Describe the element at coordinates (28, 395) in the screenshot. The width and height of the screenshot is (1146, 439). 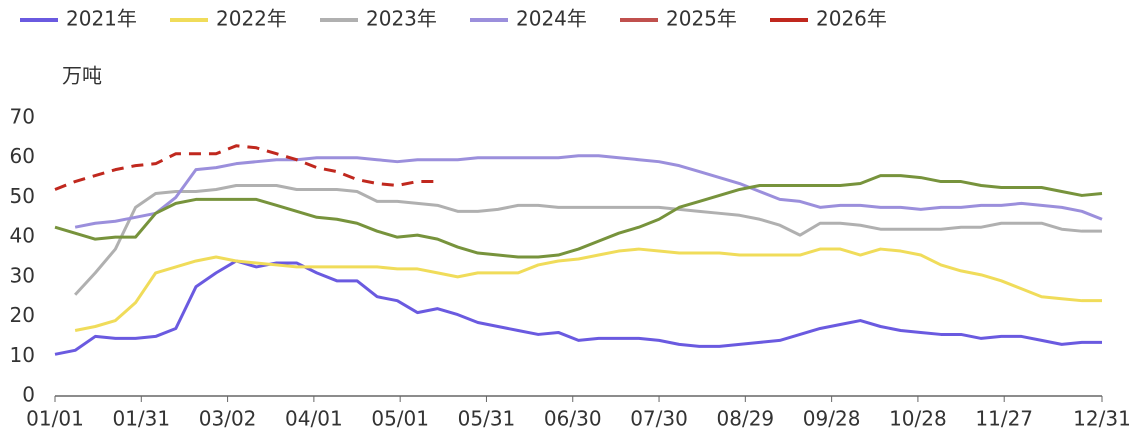
I see `y-tick-label: 0` at that location.